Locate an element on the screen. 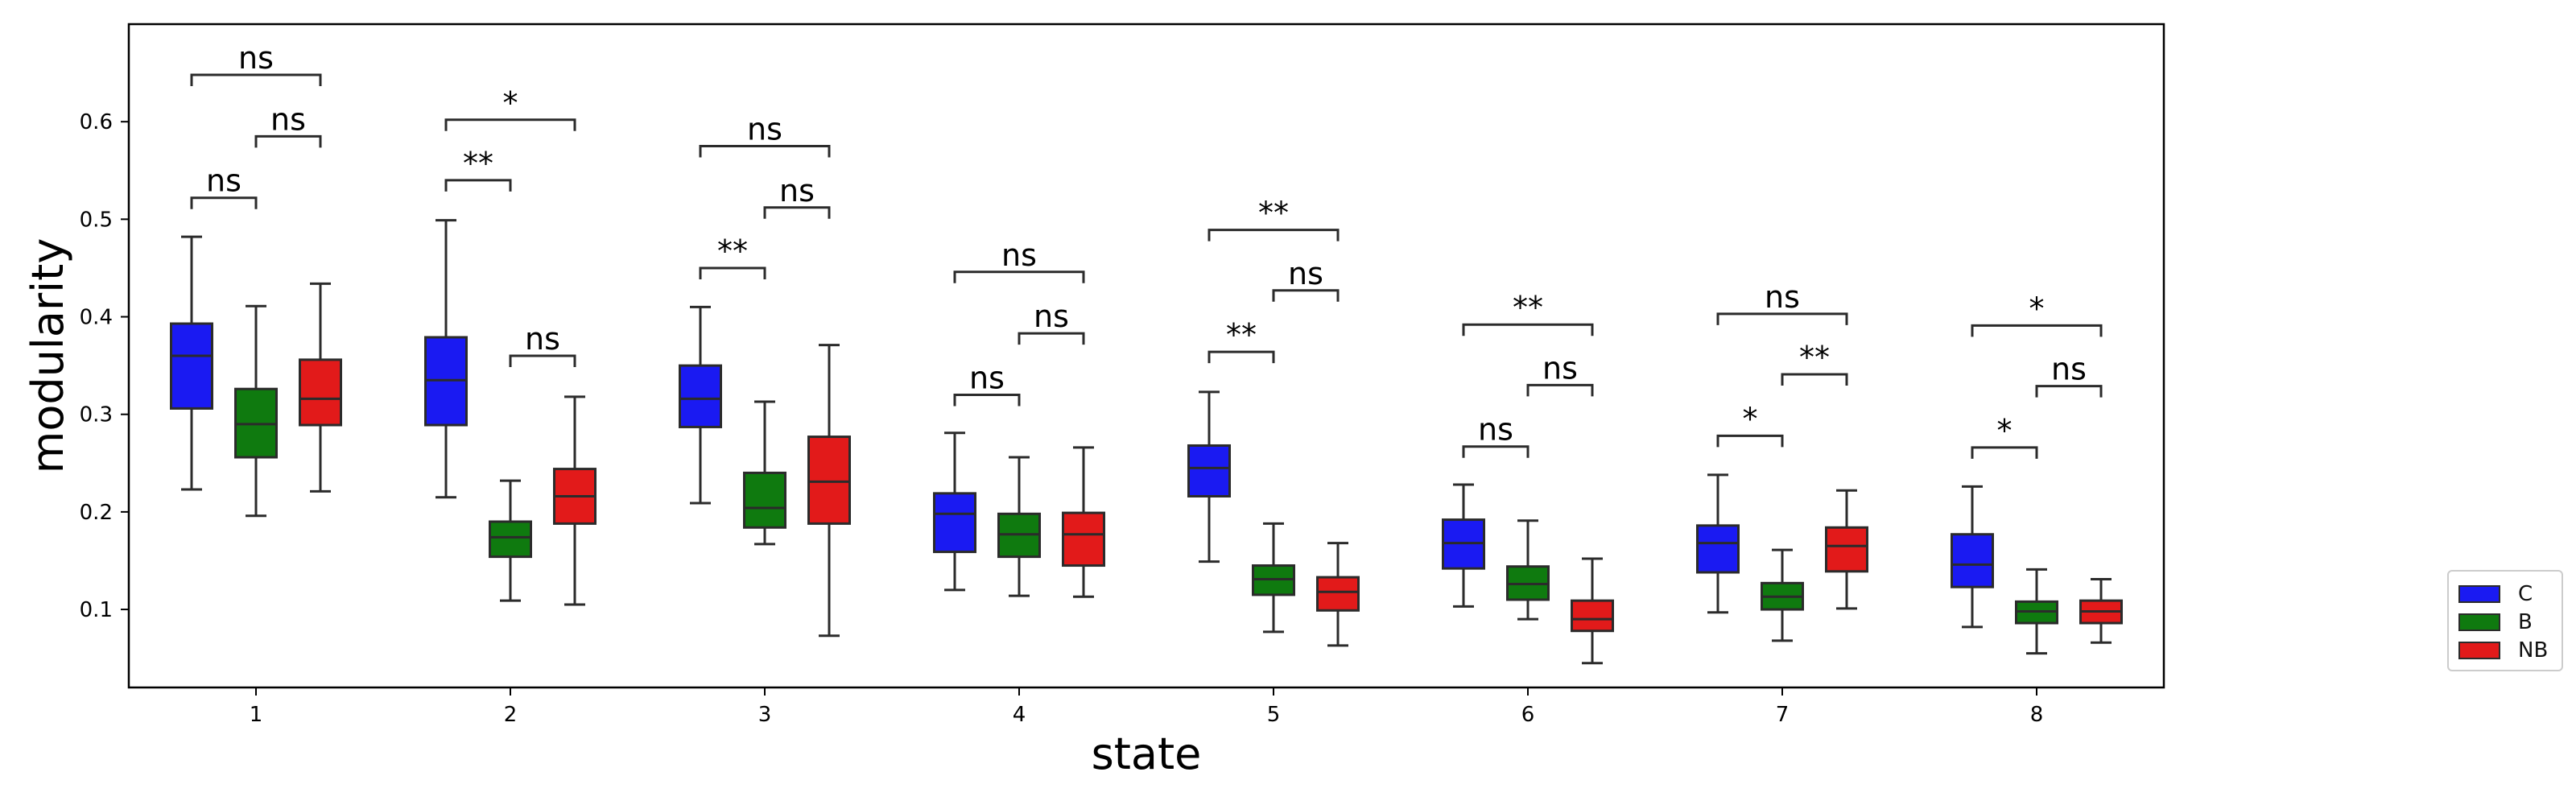  legend-swatch-b is located at coordinates (2479, 622).